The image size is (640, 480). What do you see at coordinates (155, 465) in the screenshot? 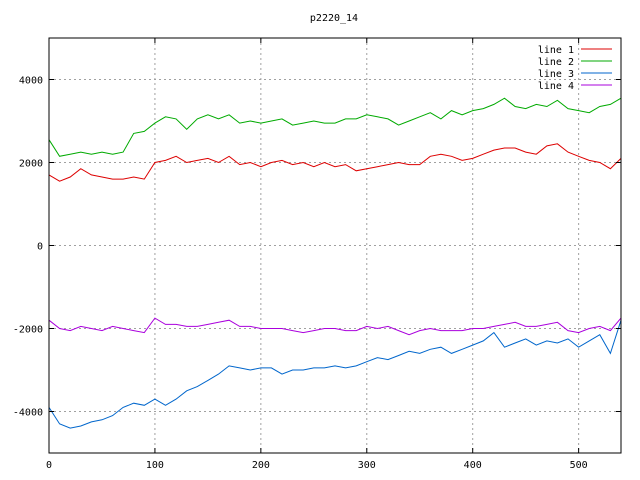
I see `x-tick-label: 100` at bounding box center [155, 465].